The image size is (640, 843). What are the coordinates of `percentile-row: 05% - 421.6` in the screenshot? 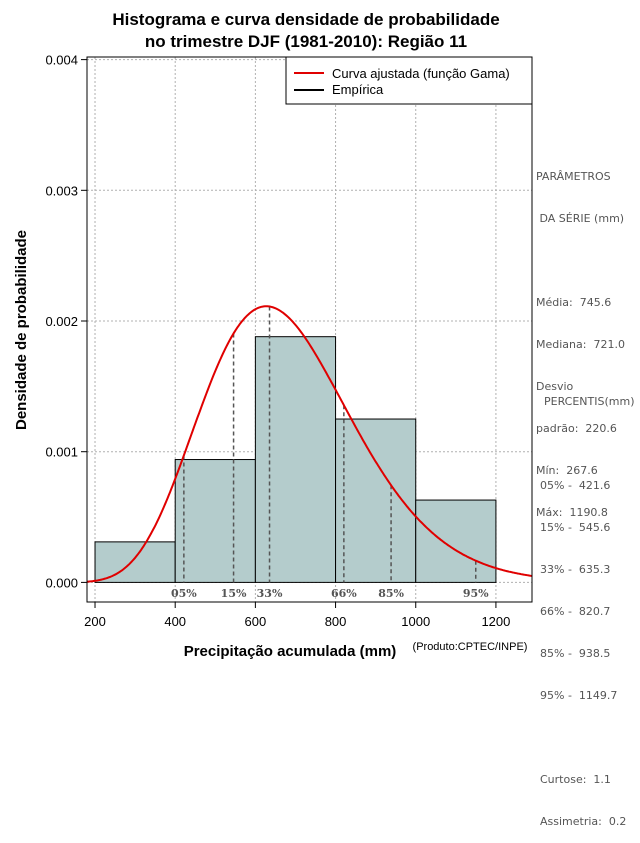 It's located at (575, 485).